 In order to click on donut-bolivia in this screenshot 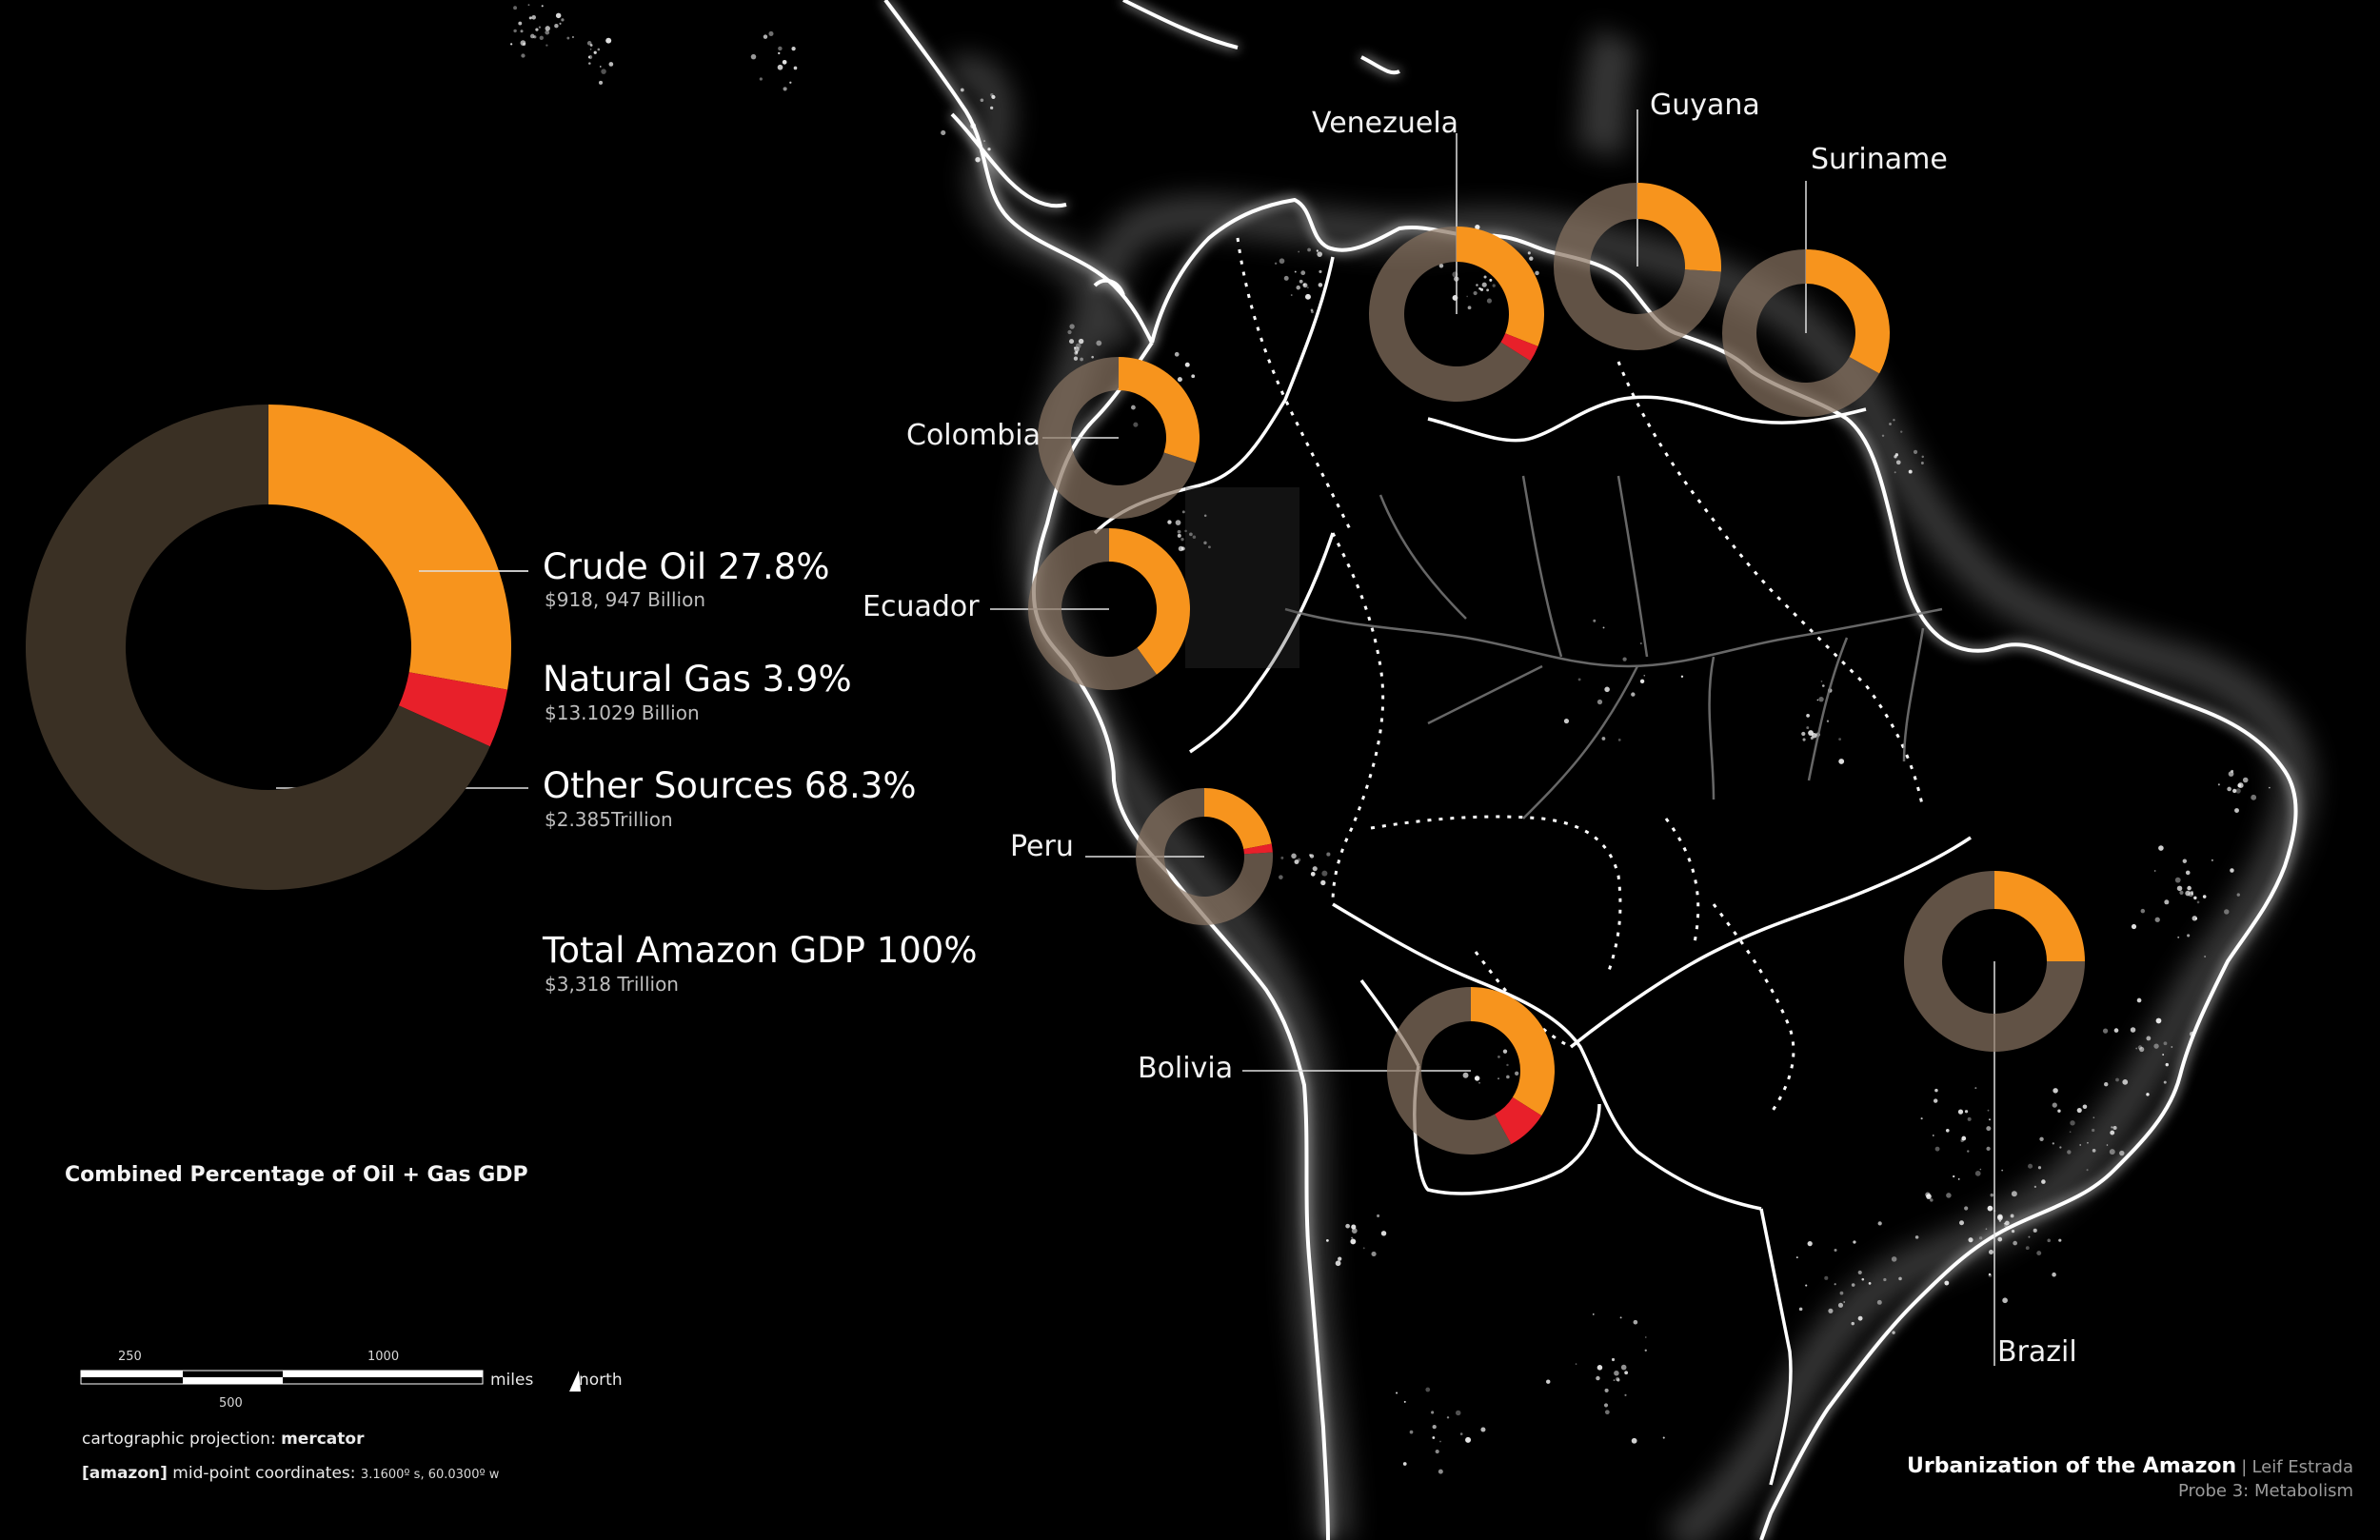, I will do `click(1471, 1071)`.